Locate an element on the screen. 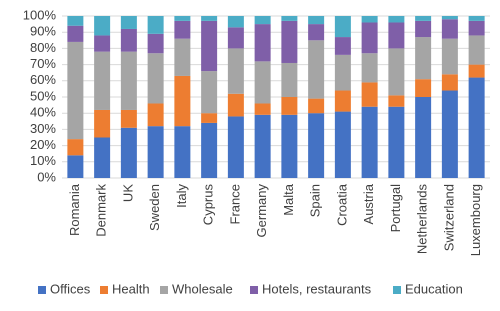 The width and height of the screenshot is (500, 311). legend-label: Hotels, restaurants is located at coordinates (317, 288).